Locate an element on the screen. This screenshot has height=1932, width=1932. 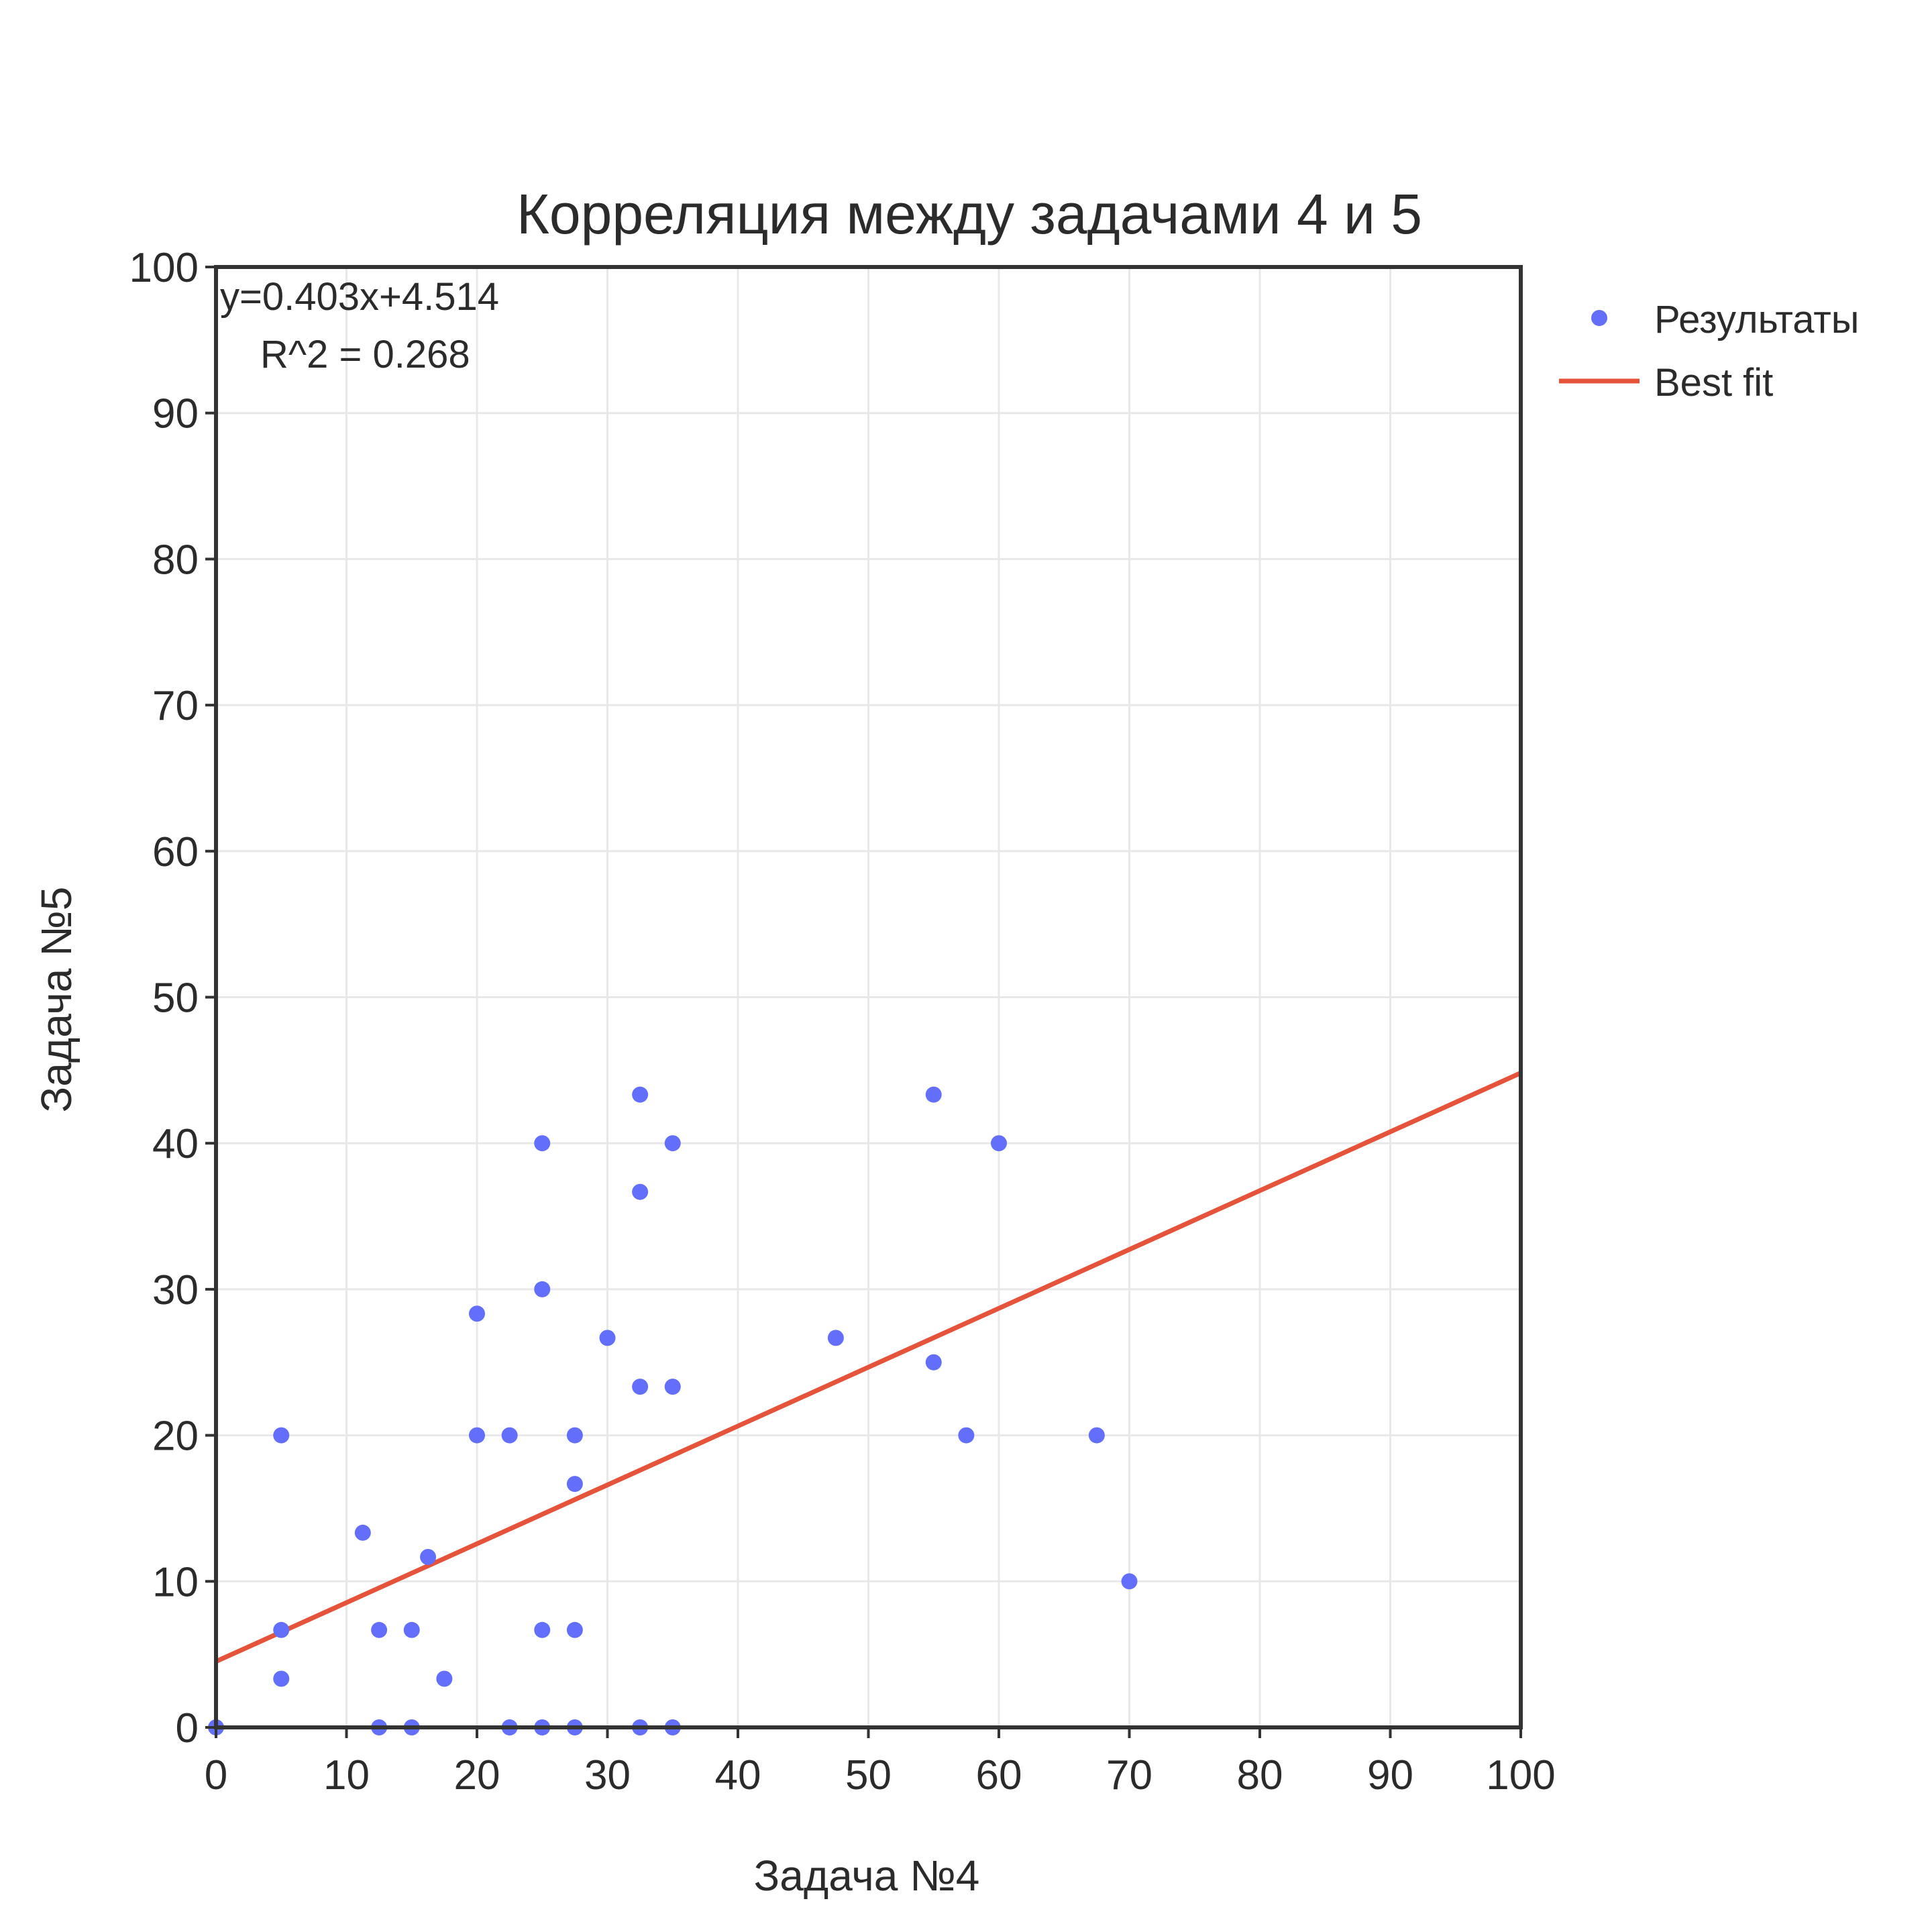
y-tick-label: 100 is located at coordinates (164, 268).